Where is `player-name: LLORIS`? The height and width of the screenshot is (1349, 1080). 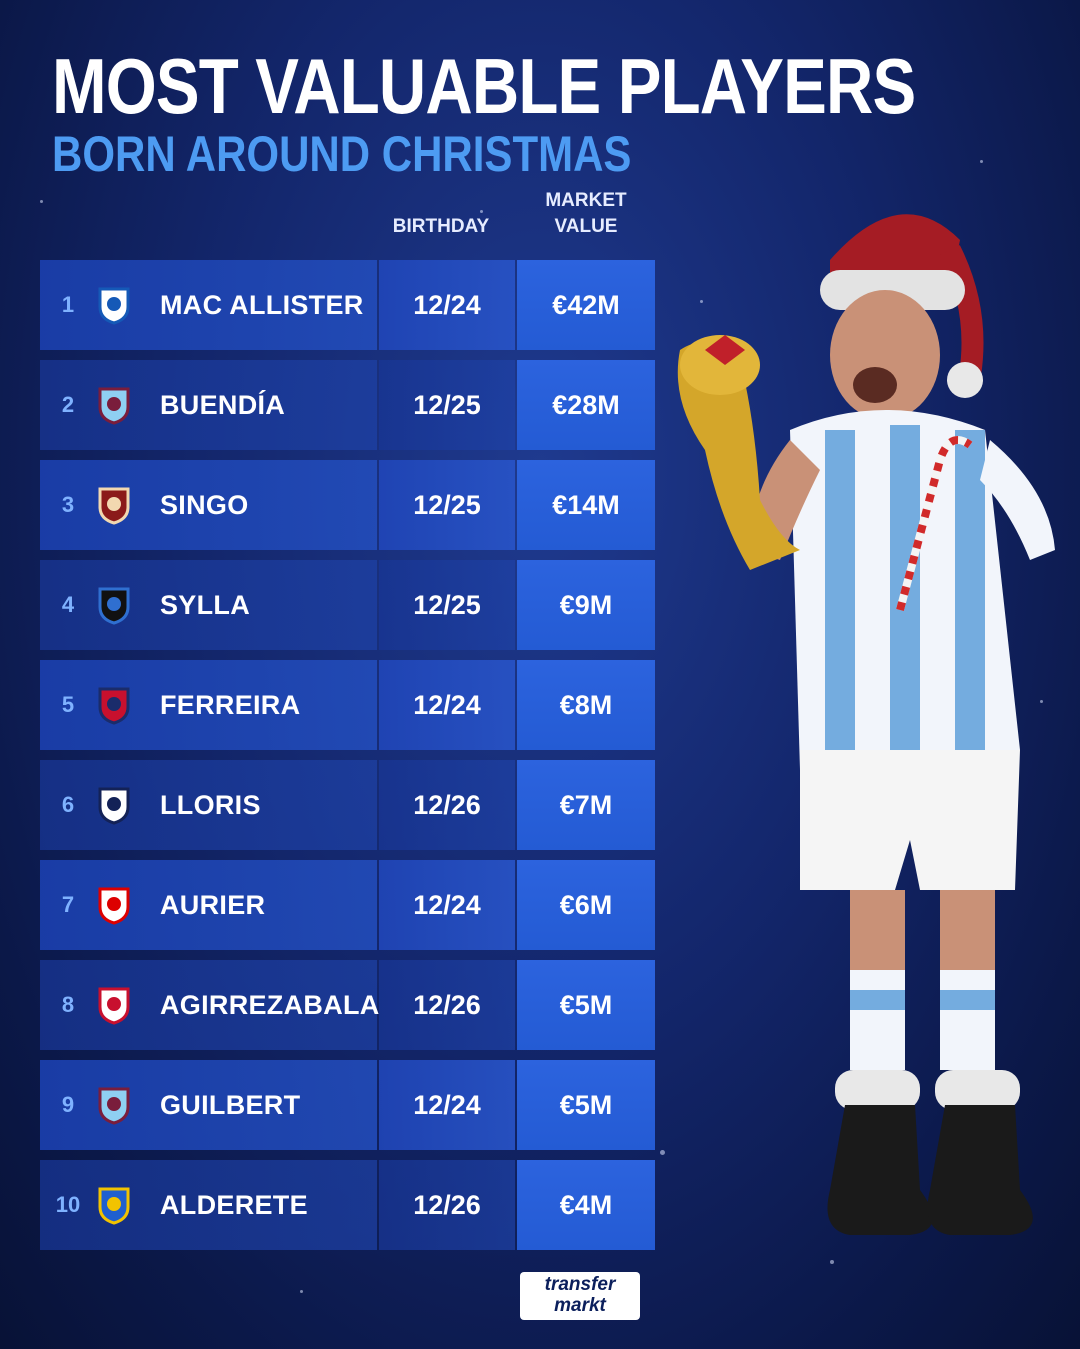
player-name: LLORIS is located at coordinates (210, 805).